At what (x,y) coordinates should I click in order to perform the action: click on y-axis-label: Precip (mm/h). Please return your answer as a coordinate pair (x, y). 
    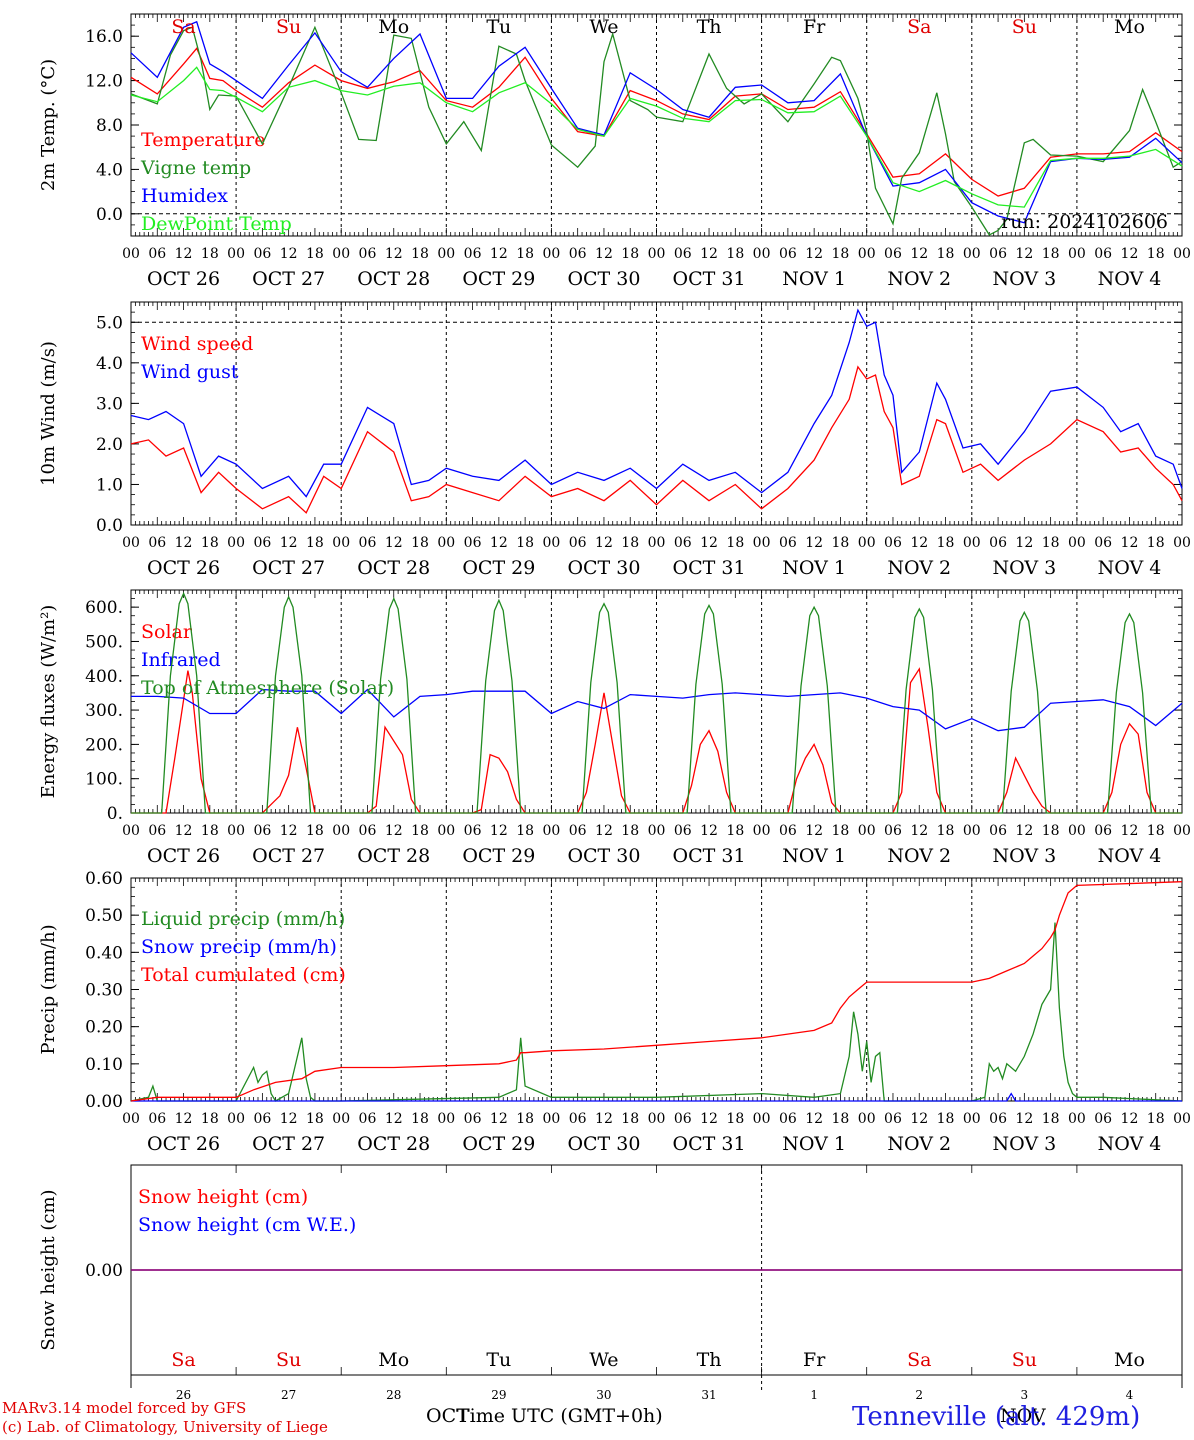
    Looking at the image, I should click on (48, 989).